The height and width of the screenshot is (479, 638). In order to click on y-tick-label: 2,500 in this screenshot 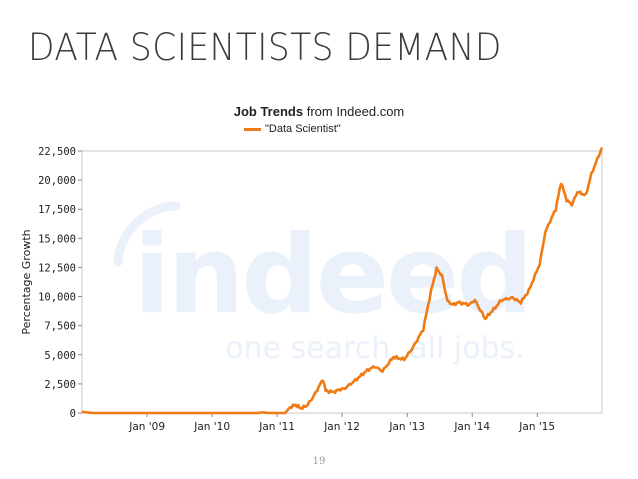, I will do `click(60, 385)`.